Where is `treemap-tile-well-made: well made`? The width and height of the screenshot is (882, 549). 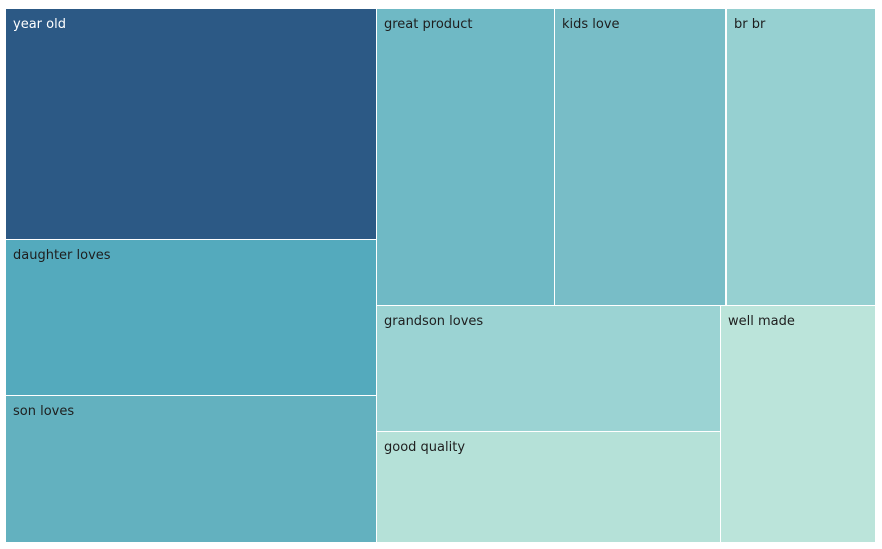
treemap-tile-well-made: well made is located at coordinates (798, 424).